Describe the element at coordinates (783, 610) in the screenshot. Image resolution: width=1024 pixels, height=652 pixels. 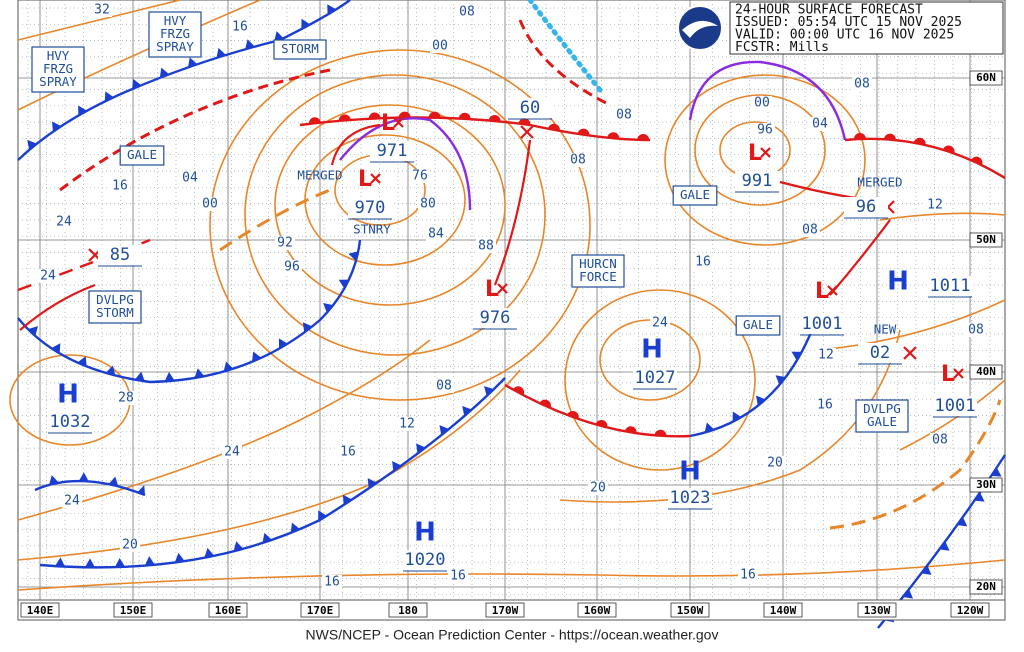
I see `longitude-label: 140W` at that location.